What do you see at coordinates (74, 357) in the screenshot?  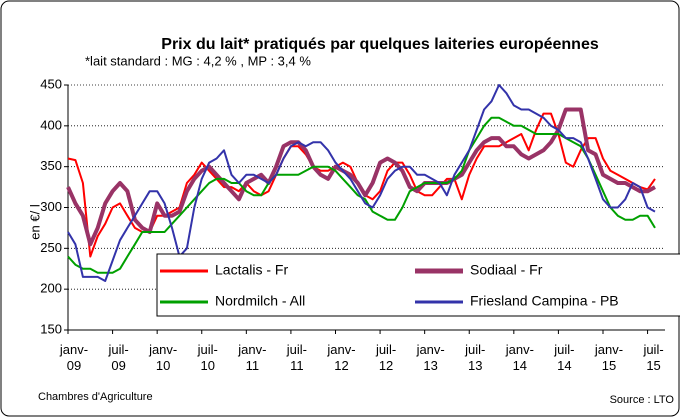 I see `x-tick-label: janv- 09` at bounding box center [74, 357].